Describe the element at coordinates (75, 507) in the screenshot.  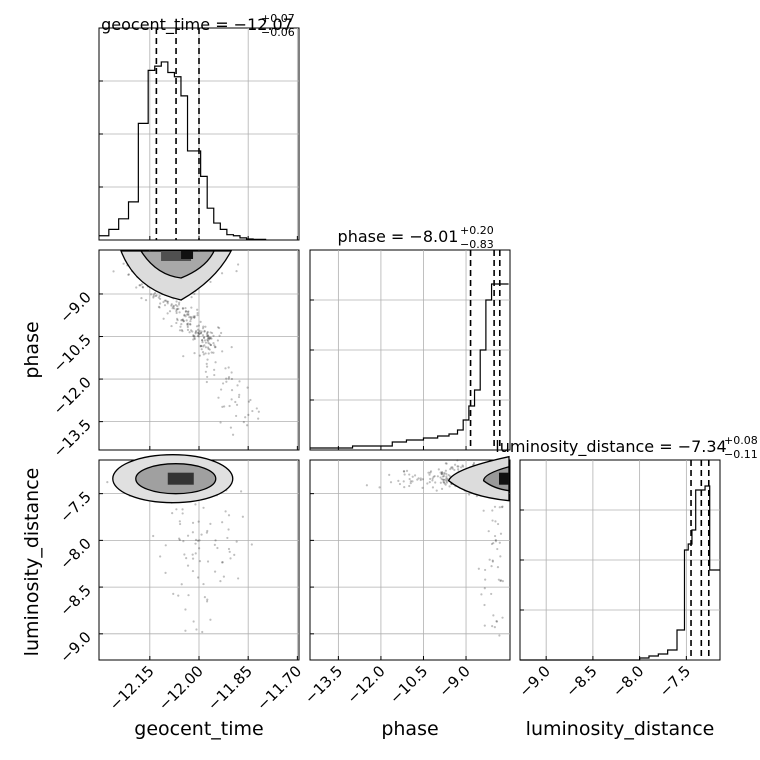
I see `y-tick-label: −7.5` at that location.